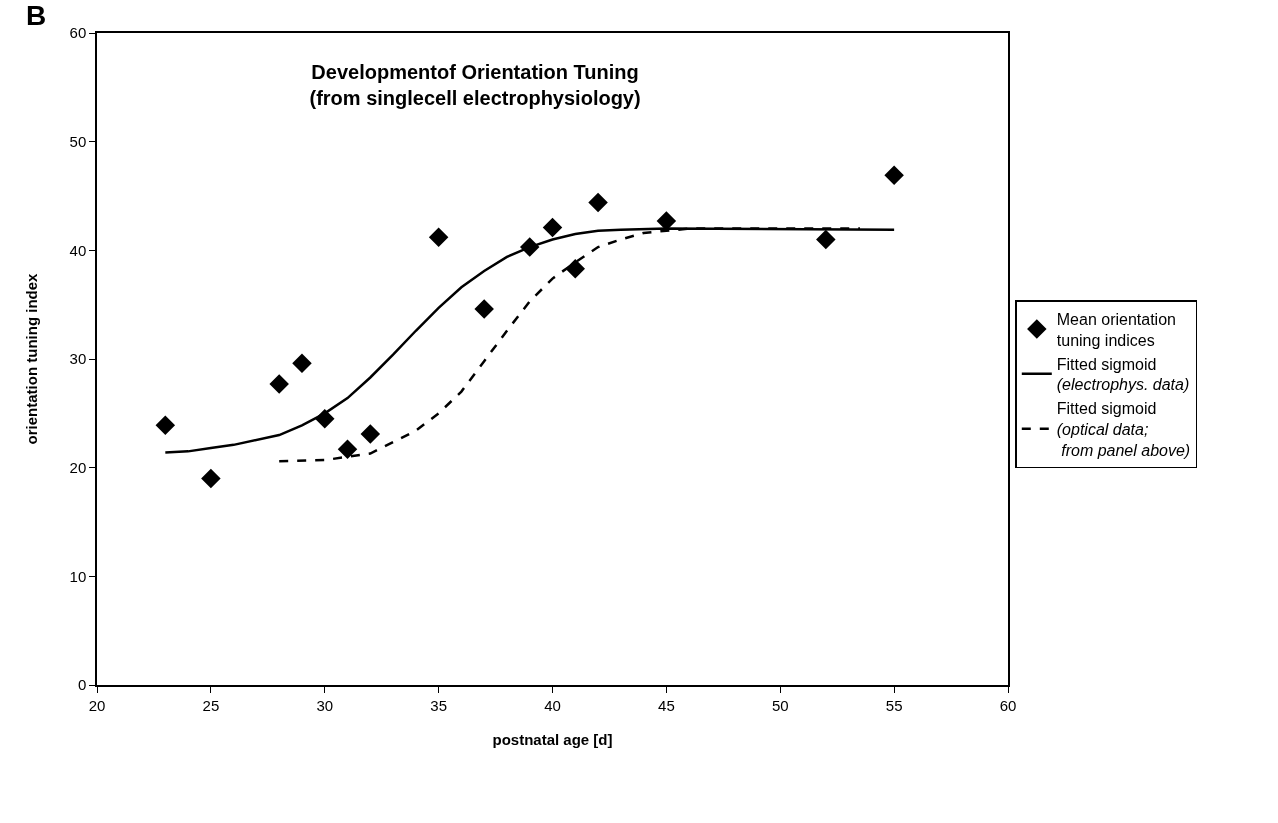 This screenshot has width=1278, height=823. I want to click on x-tick-label: 40, so click(552, 705).